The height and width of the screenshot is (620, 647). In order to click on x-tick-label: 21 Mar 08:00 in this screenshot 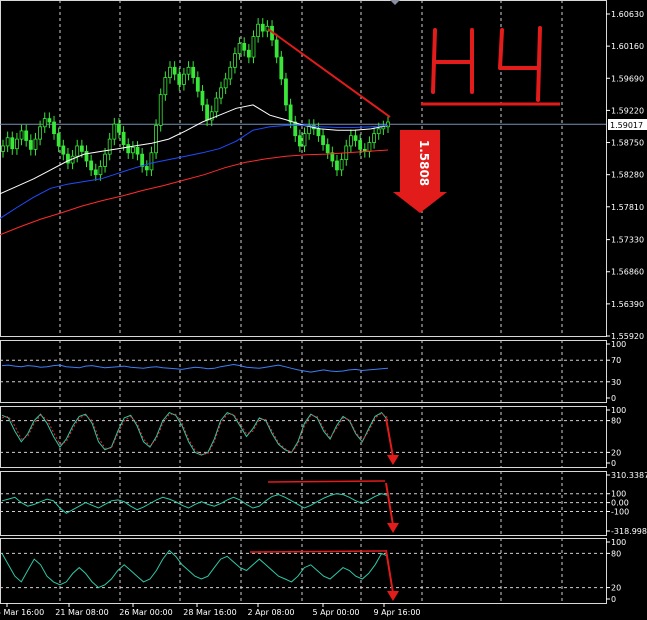, I will do `click(81, 612)`.